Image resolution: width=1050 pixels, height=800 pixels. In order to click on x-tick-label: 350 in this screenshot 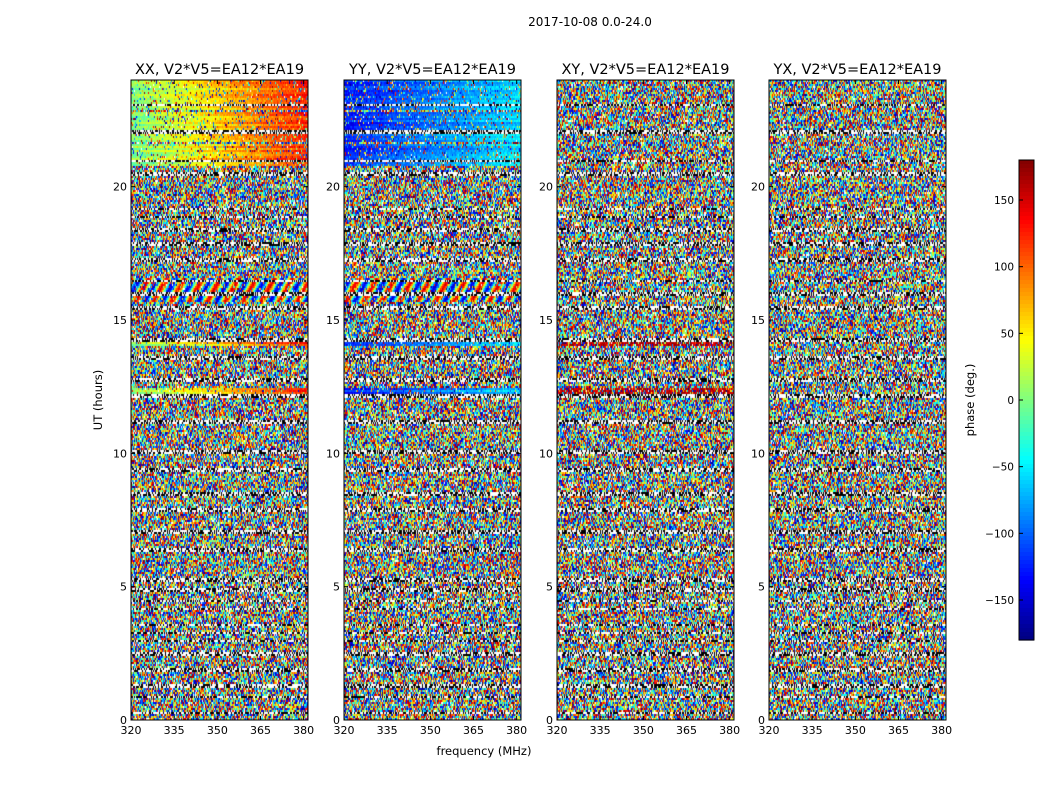, I will do `click(217, 730)`.